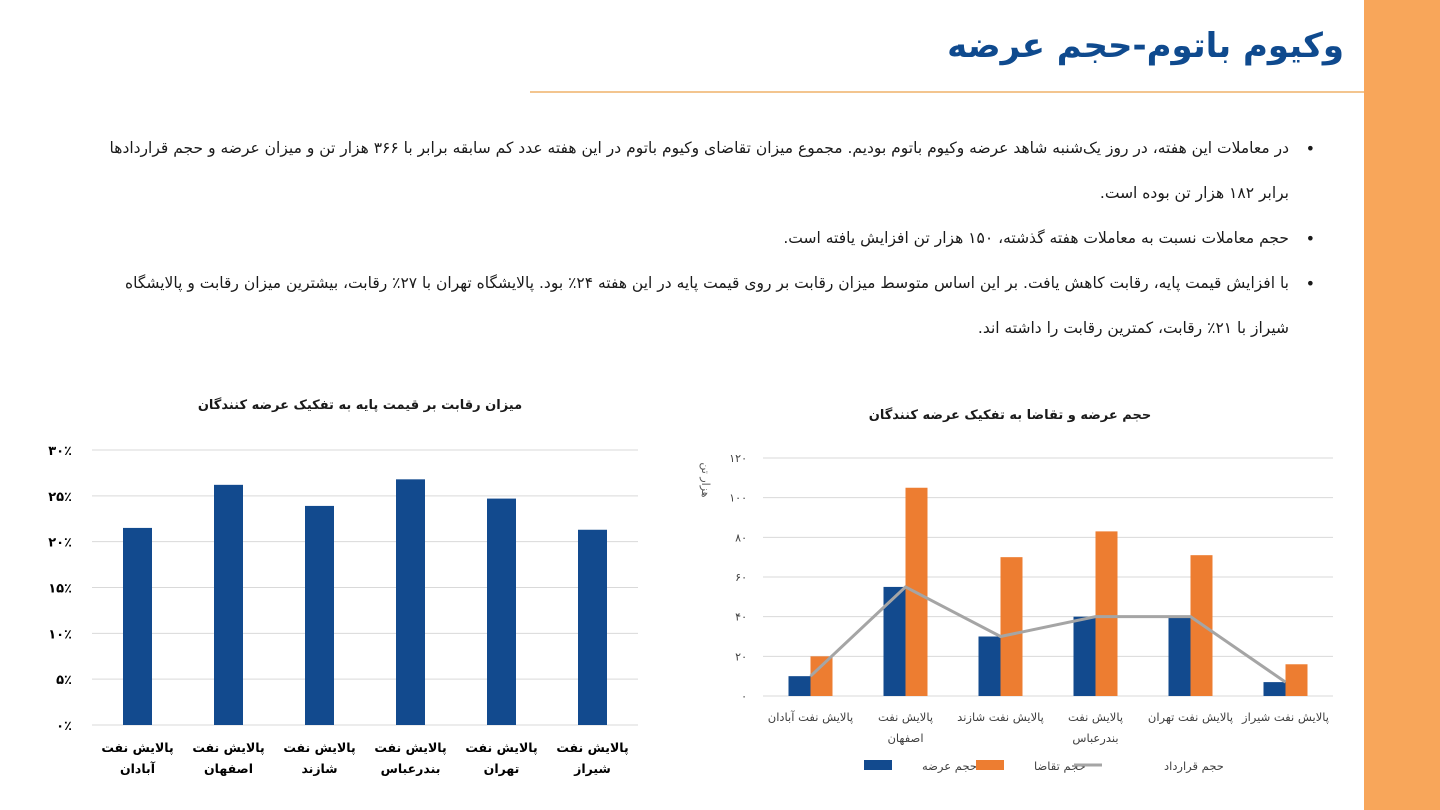 This screenshot has height=810, width=1440. Describe the element at coordinates (1048, 634) in the screenshot. I see `contract-line` at that location.